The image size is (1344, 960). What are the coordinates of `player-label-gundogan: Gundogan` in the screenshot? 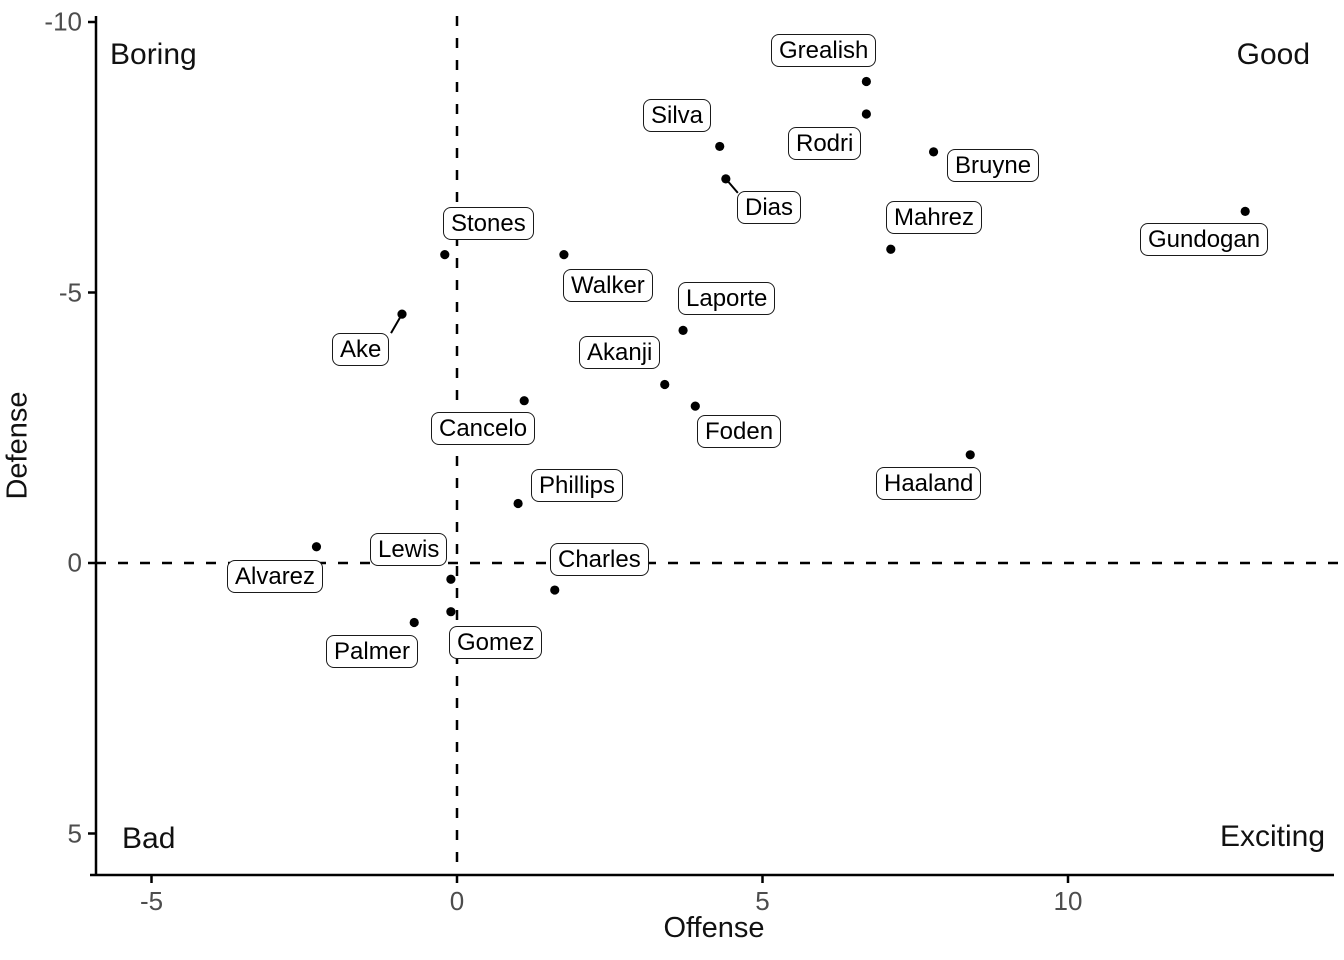 It's located at (1204, 239).